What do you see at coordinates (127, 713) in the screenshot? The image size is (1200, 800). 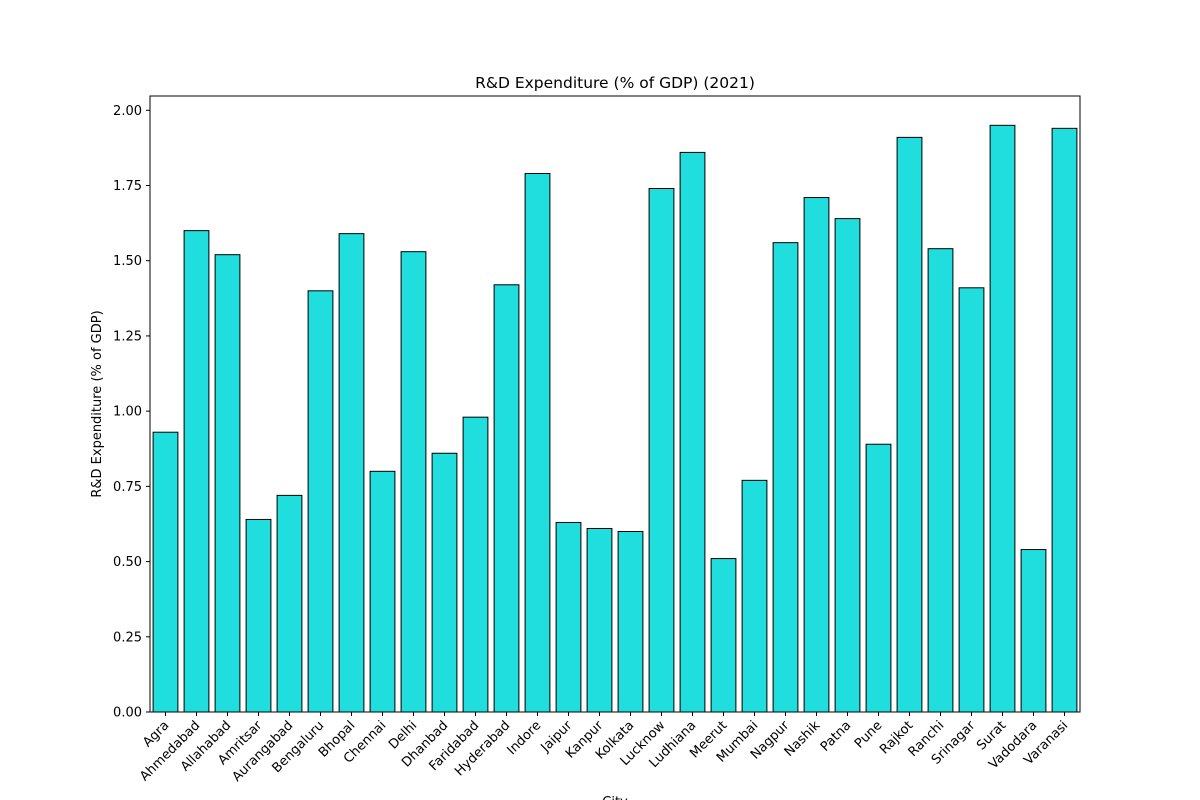 I see `y-tick-label: 0.00` at bounding box center [127, 713].